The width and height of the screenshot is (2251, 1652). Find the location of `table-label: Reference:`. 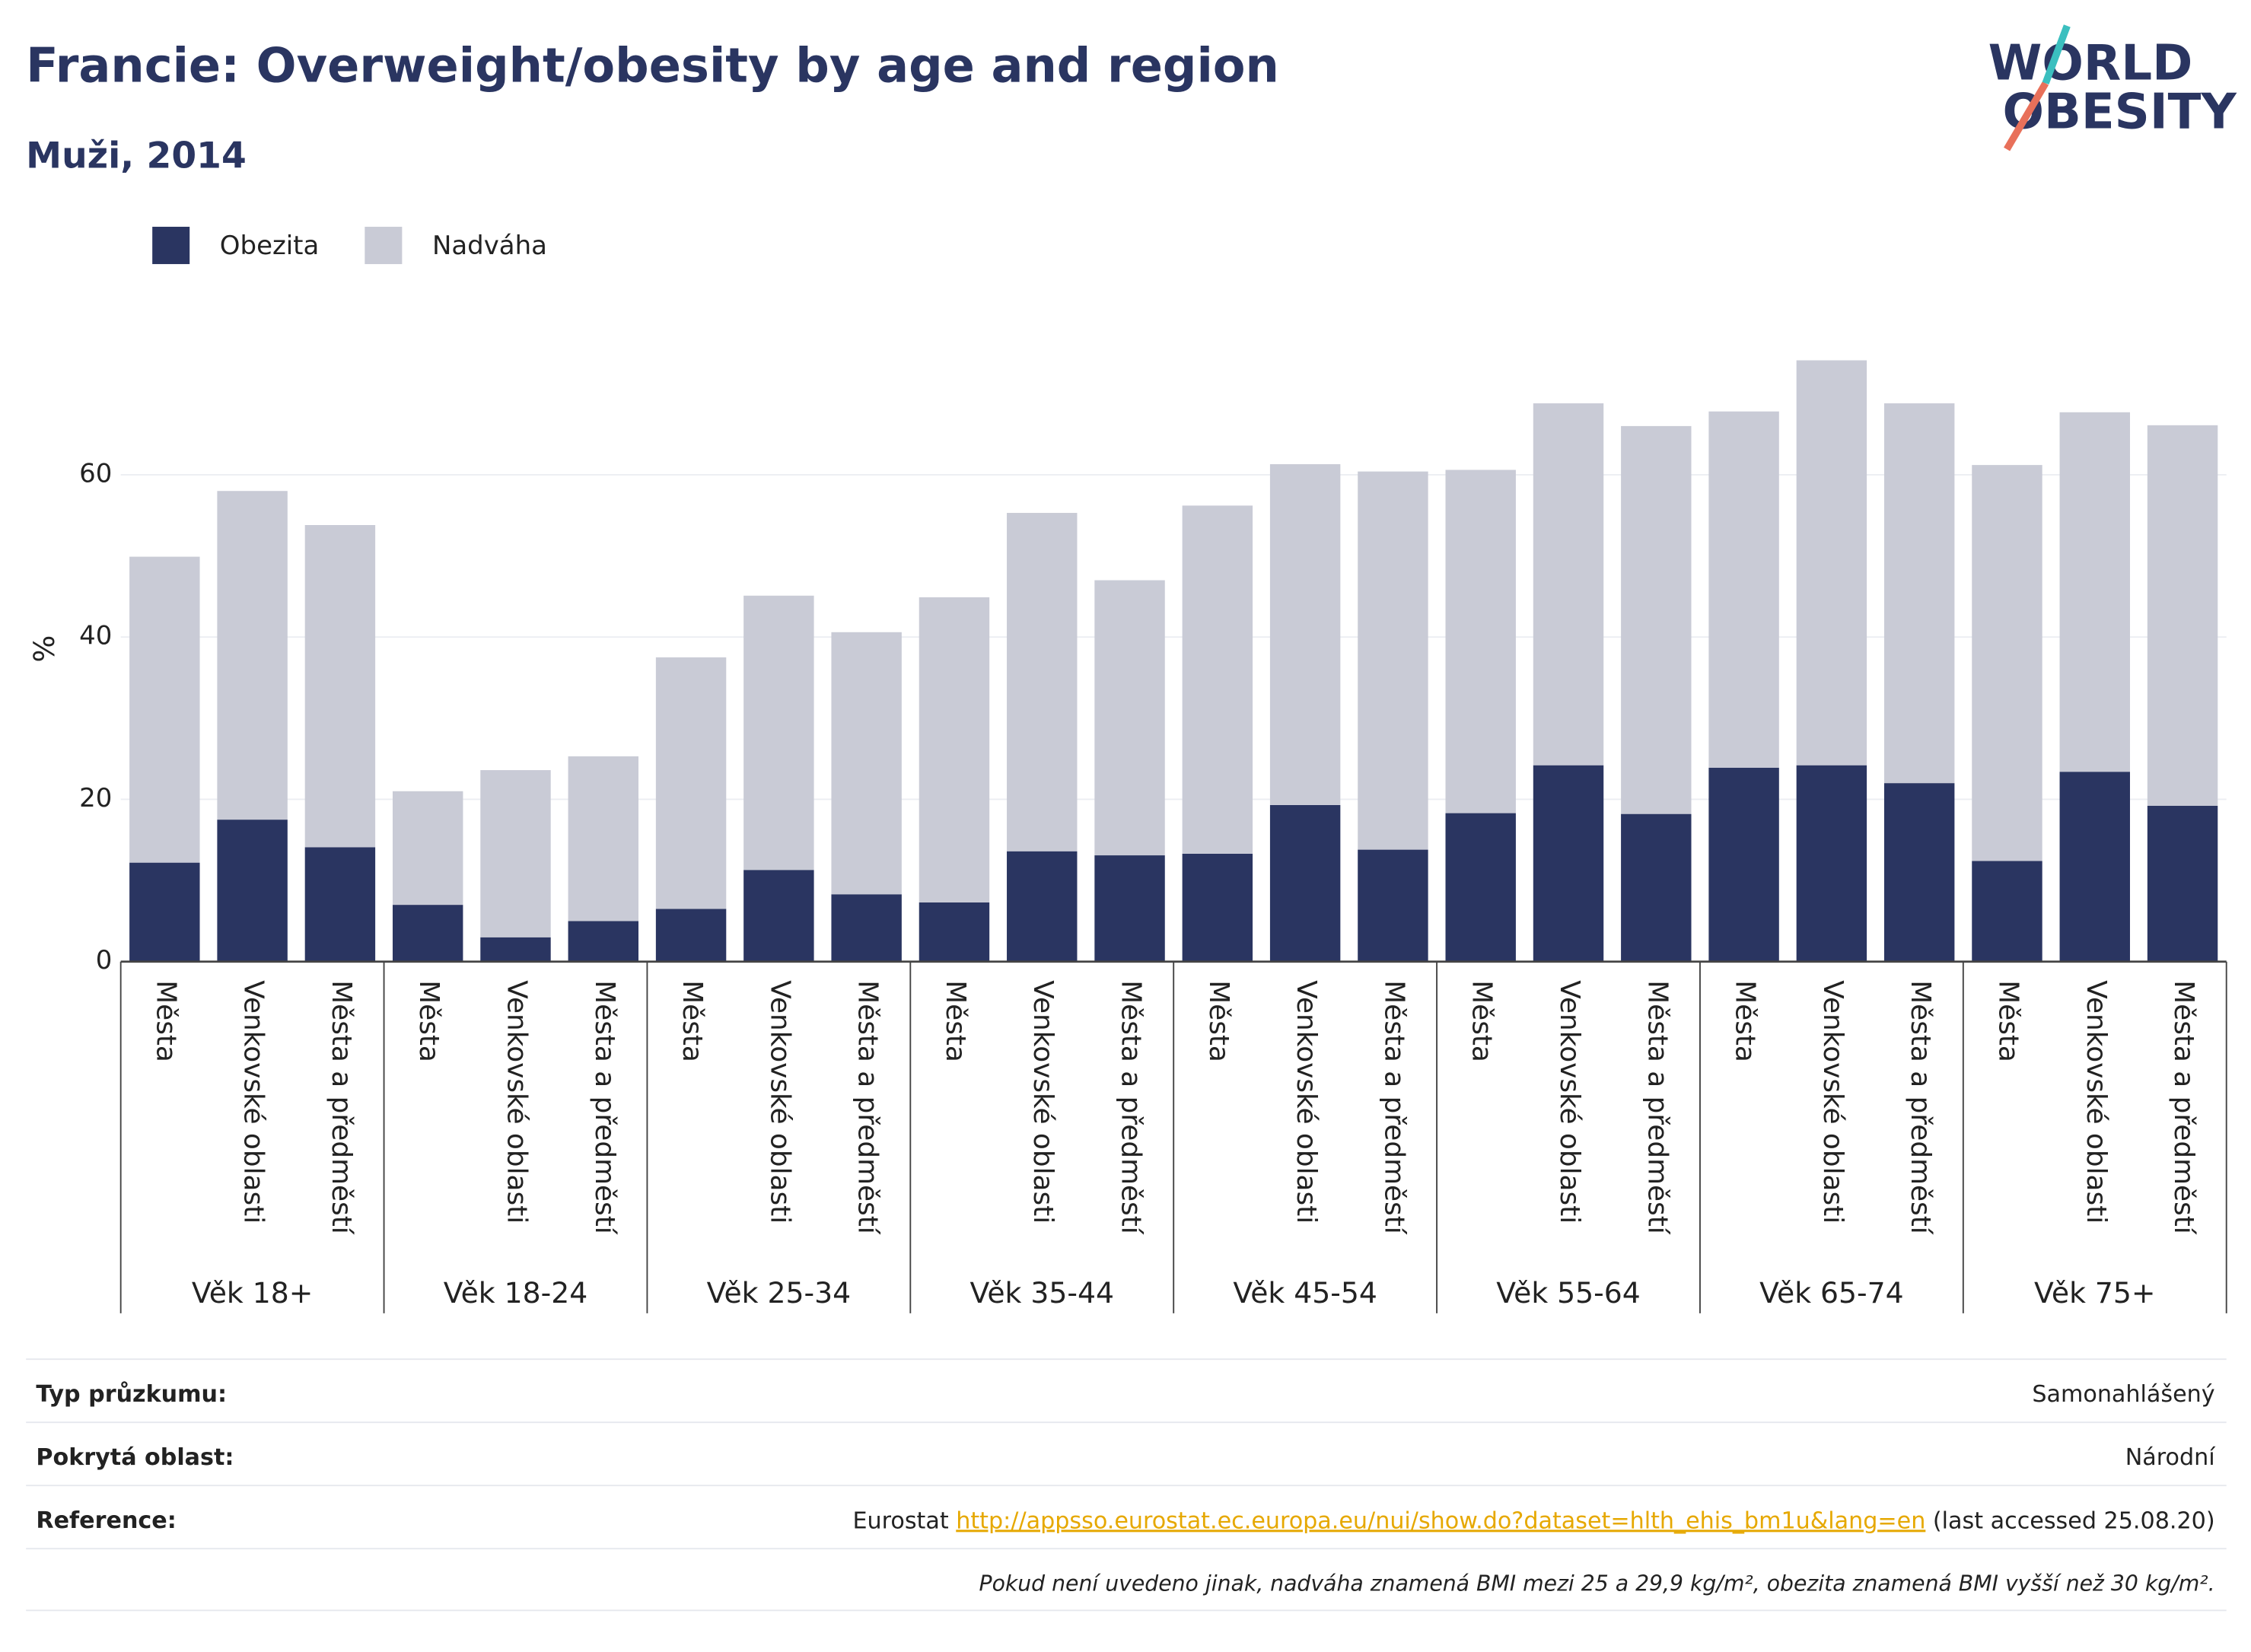

table-label: Reference: is located at coordinates (106, 1520).